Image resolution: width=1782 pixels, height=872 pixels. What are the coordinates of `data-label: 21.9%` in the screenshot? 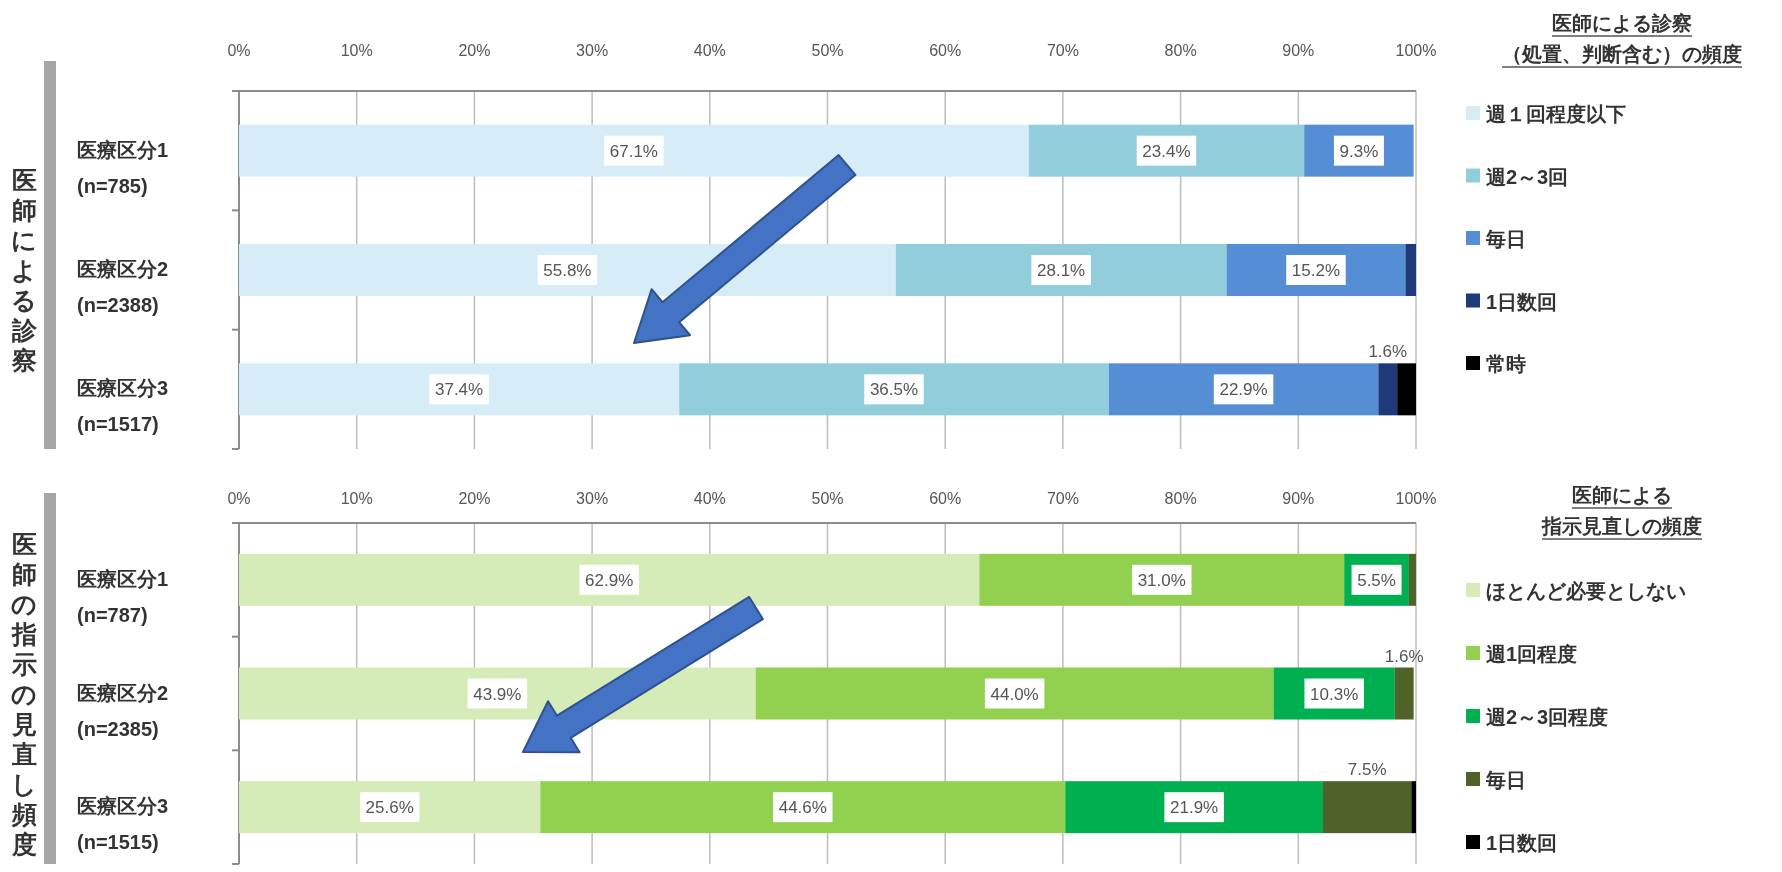 It's located at (1194, 808).